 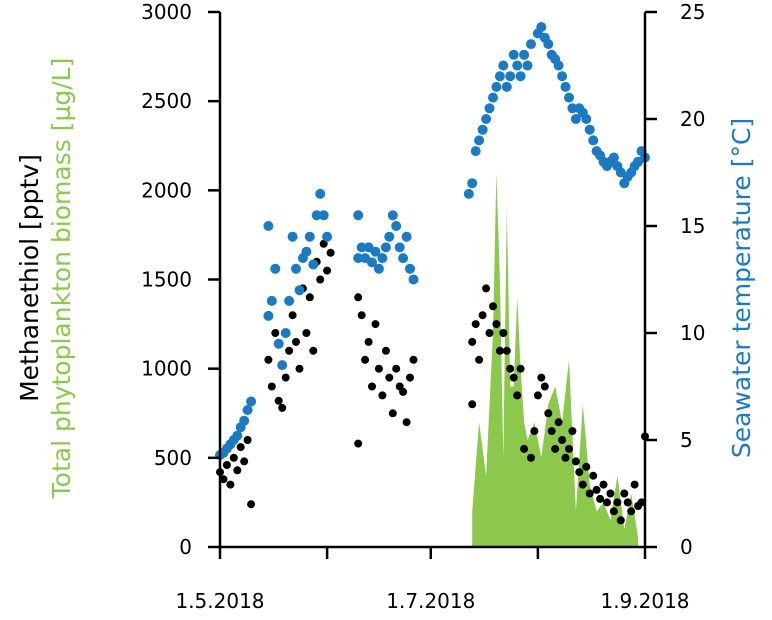 I want to click on y-left-tick-label: 2000, so click(x=166, y=190).